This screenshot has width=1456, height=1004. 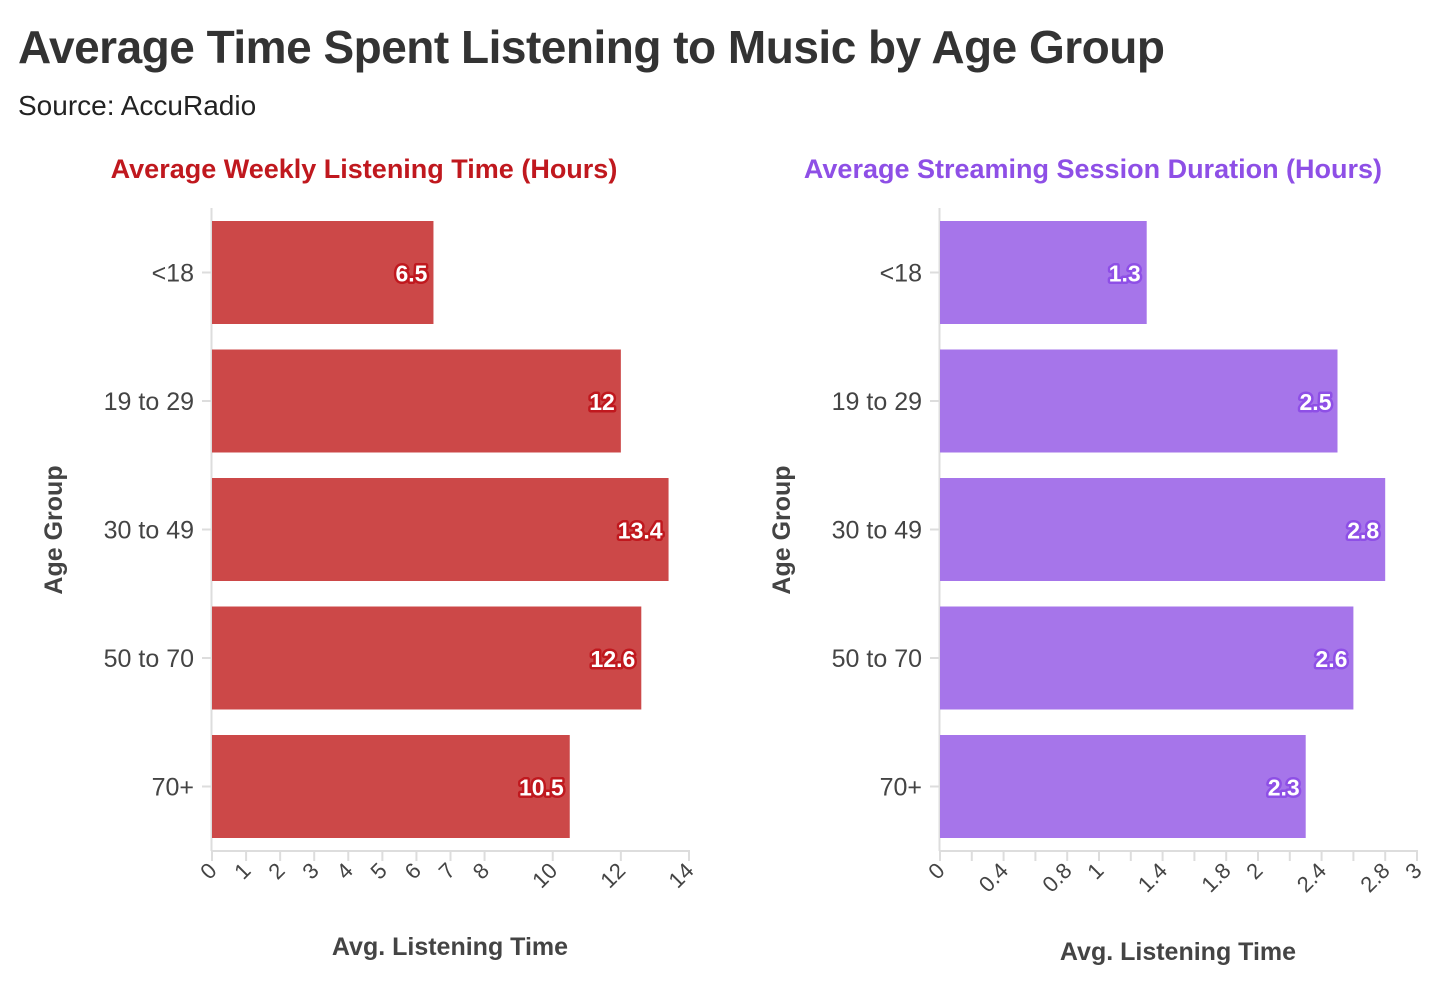 I want to click on value-label: 12, so click(x=602, y=402).